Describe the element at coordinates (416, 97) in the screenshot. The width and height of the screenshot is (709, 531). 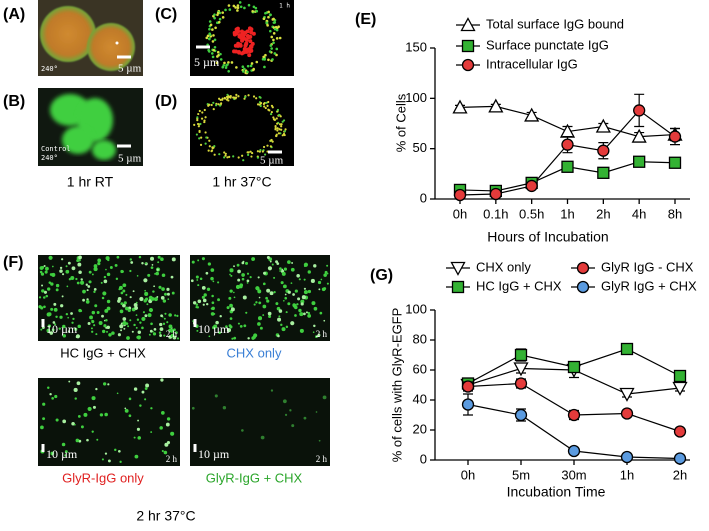
I see `y-tick-label: 100` at that location.